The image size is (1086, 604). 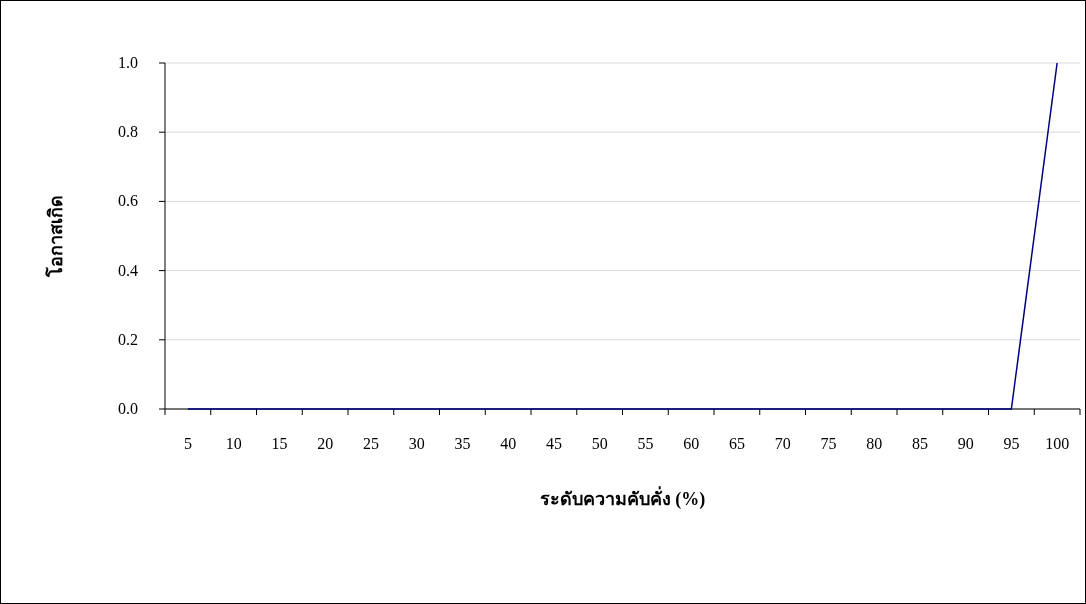 I want to click on x-tick-label: 10, so click(x=233, y=443).